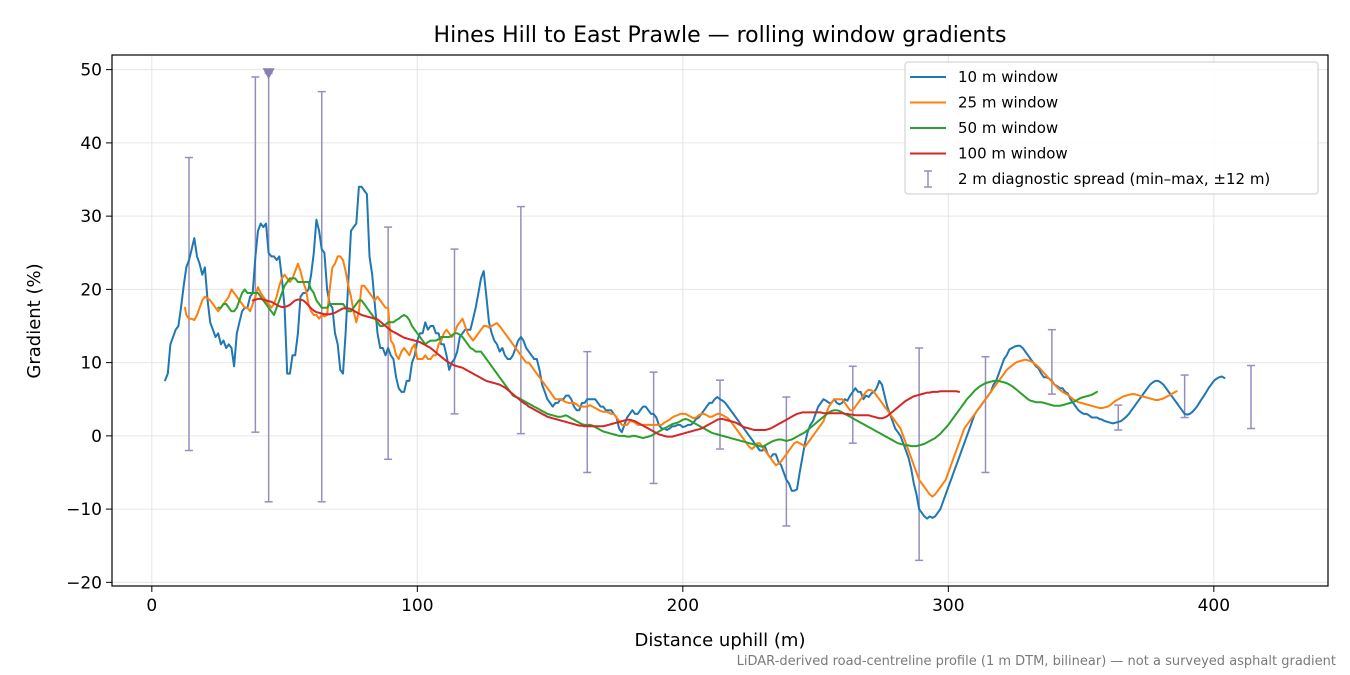 The image size is (1350, 675). Describe the element at coordinates (1114, 179) in the screenshot. I see `legend-label: 2 m diagnostic spread (min–max, ±12 m)` at that location.